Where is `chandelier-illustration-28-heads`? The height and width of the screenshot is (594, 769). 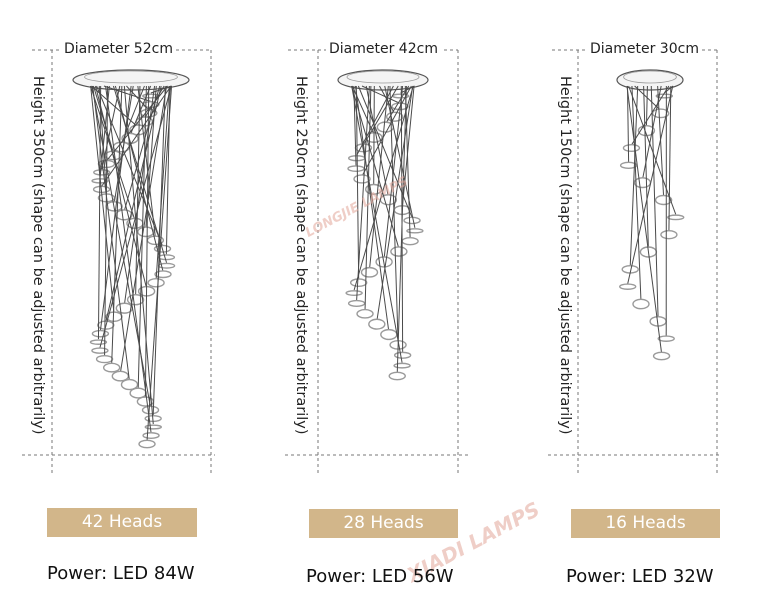 chandelier-illustration-28-heads is located at coordinates (383, 225).